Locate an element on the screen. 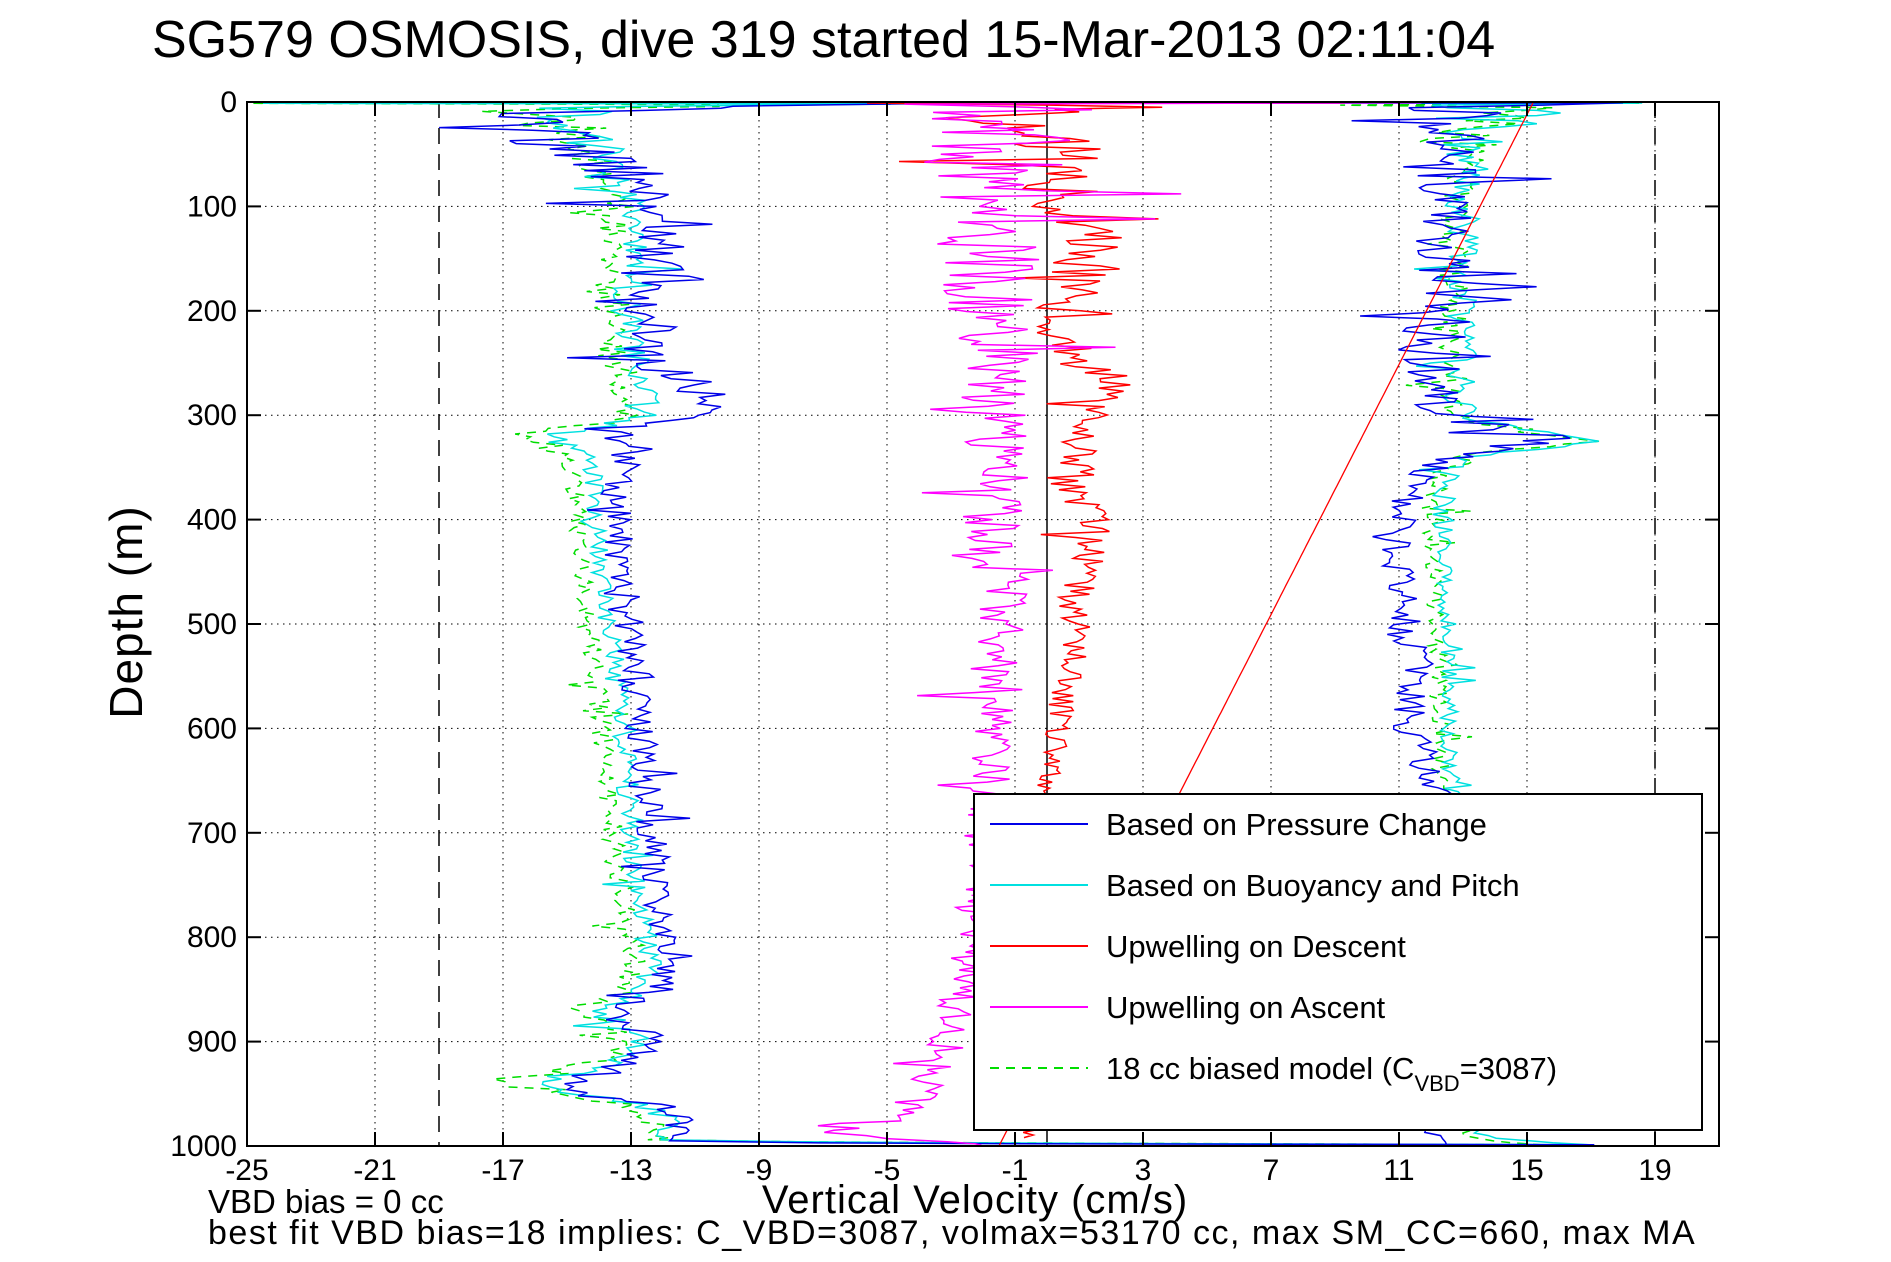 The height and width of the screenshot is (1262, 1891). x-tick-label: -13 is located at coordinates (630, 1170).